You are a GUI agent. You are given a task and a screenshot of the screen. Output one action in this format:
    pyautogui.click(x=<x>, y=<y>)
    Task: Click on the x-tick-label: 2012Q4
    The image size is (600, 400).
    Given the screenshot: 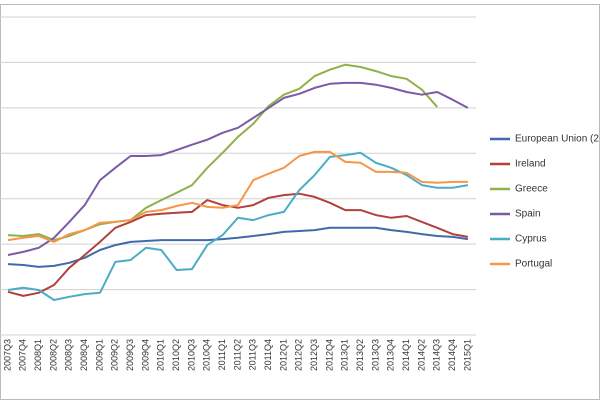 What is the action you would take?
    pyautogui.click(x=329, y=355)
    